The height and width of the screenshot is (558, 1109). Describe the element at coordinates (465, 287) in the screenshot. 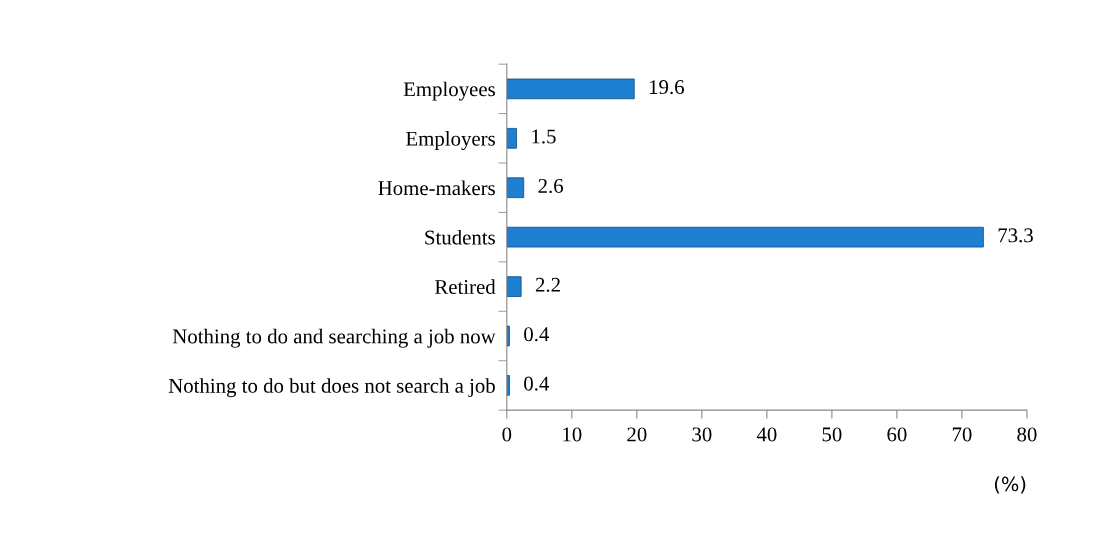

I see `y-tick-label: Retired` at that location.